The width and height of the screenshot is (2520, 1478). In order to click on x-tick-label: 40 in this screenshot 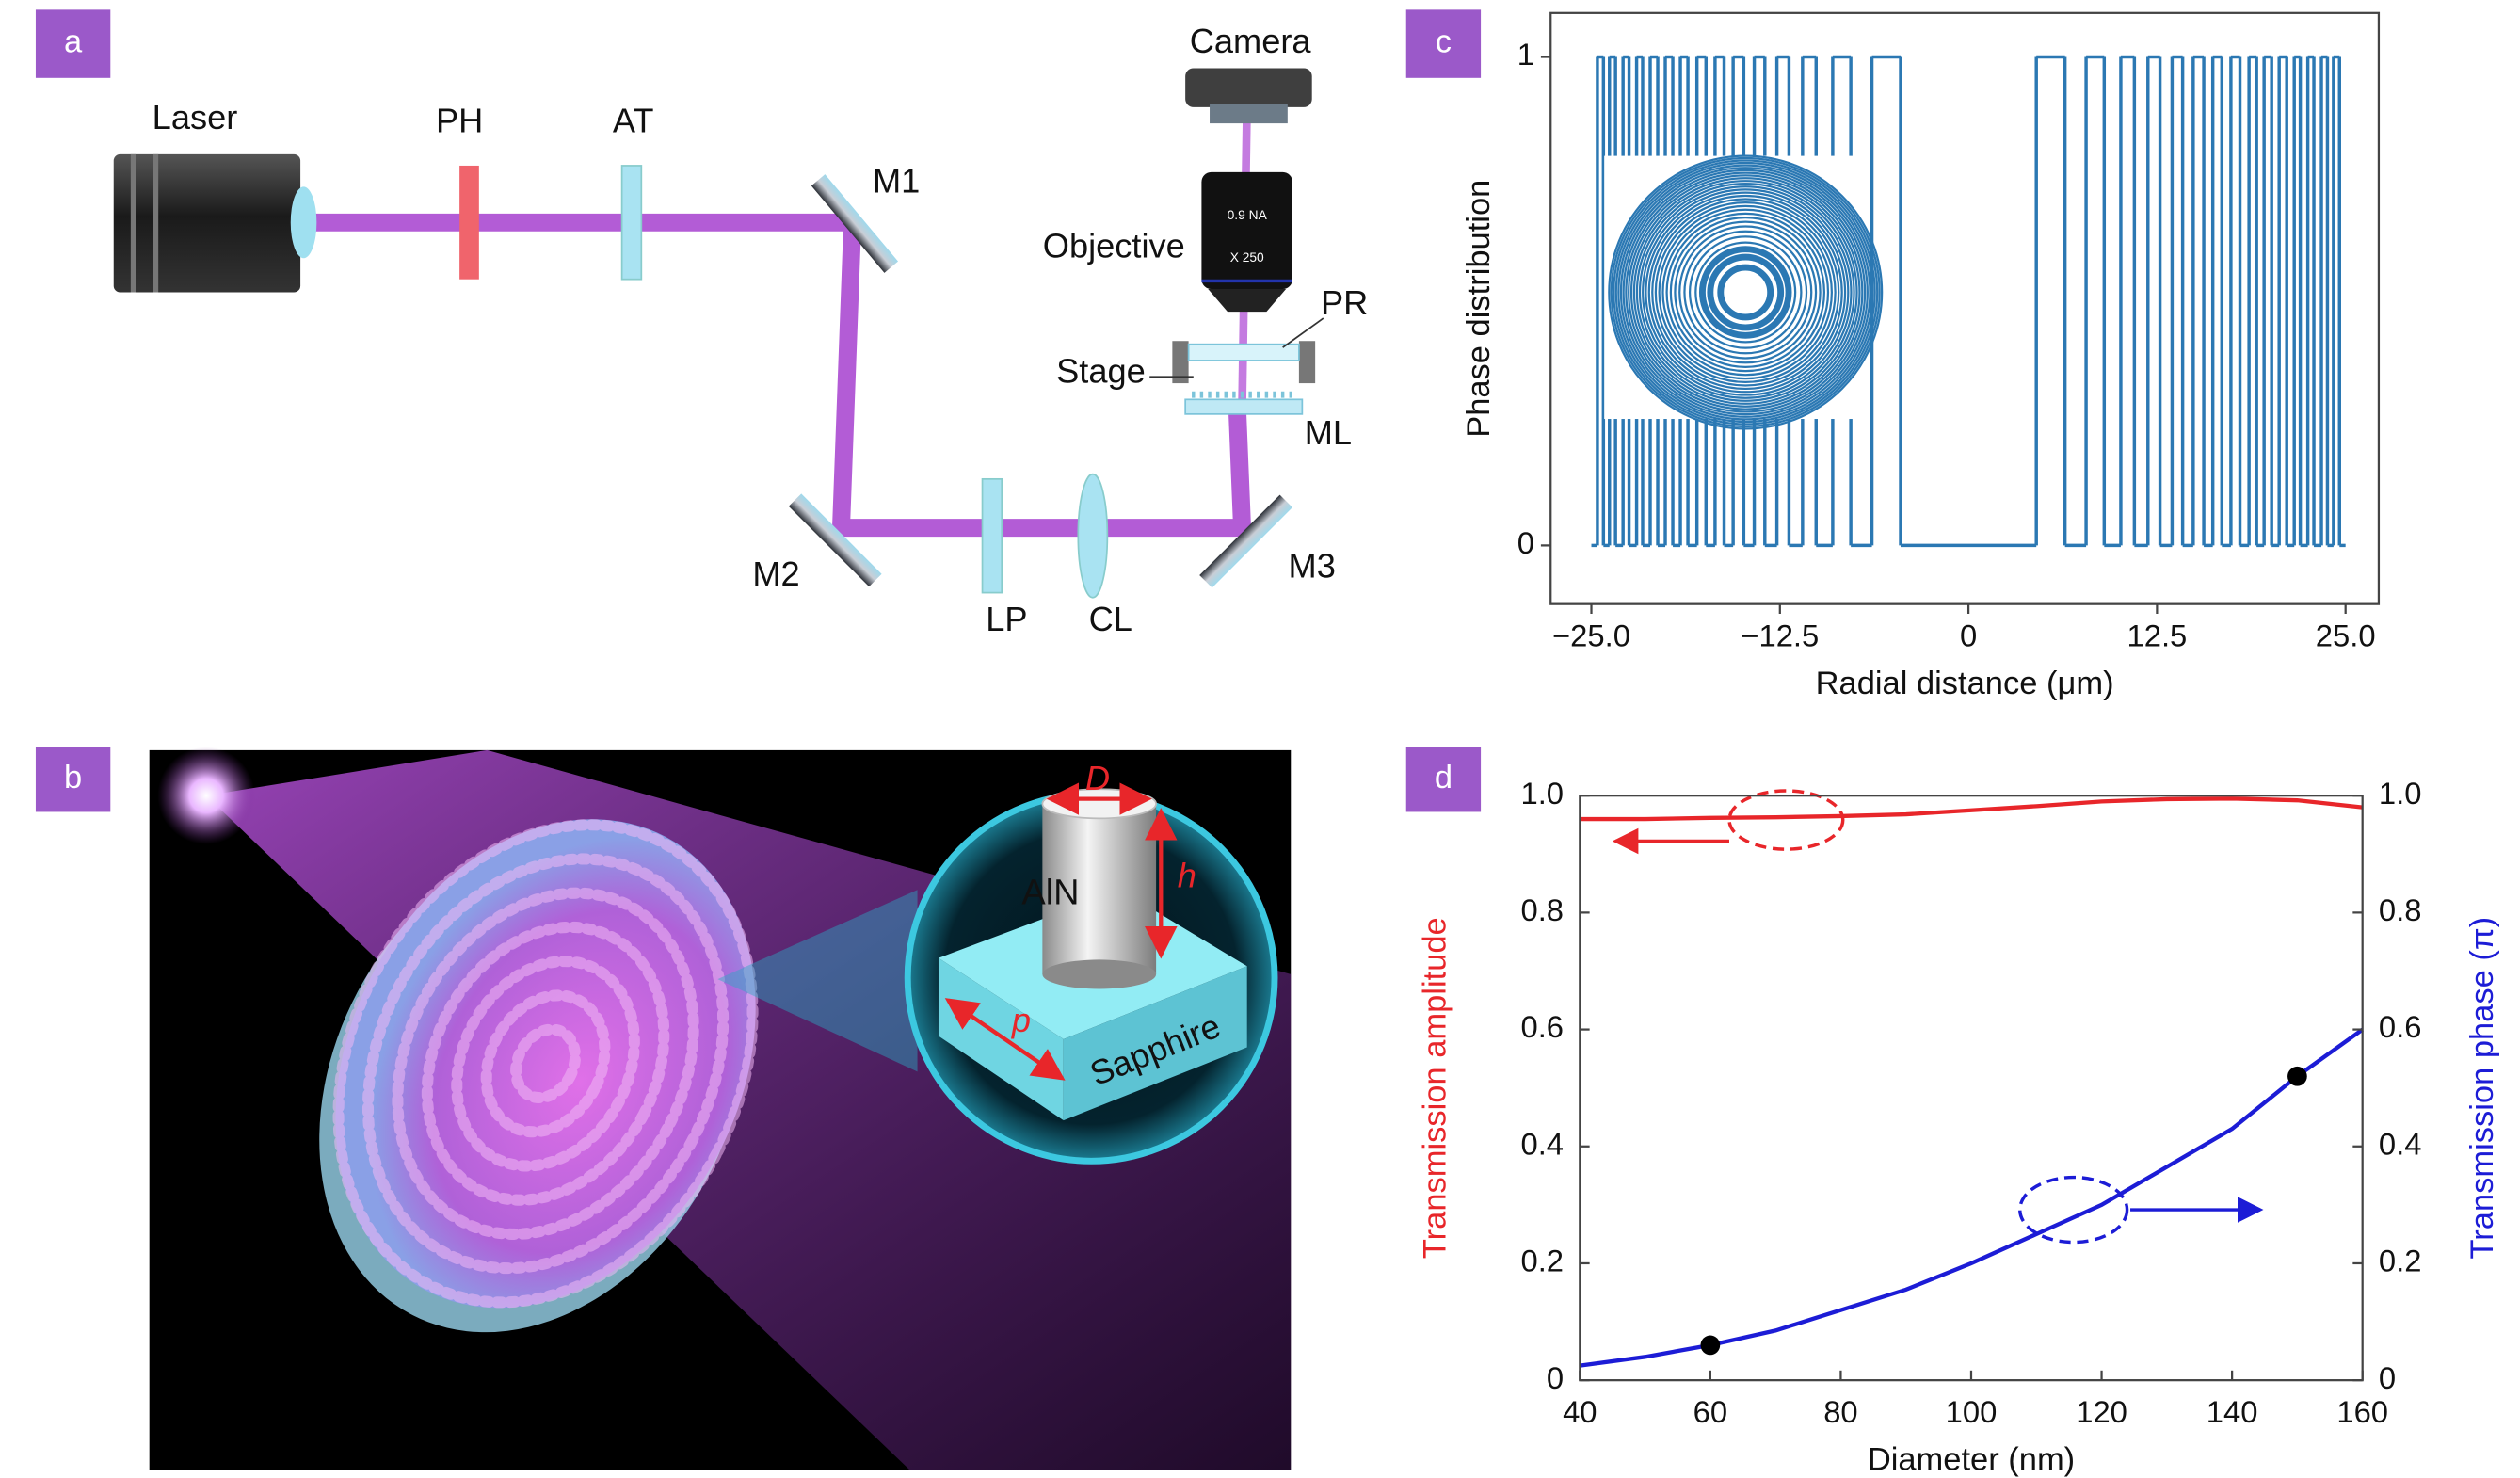, I will do `click(1580, 1411)`.